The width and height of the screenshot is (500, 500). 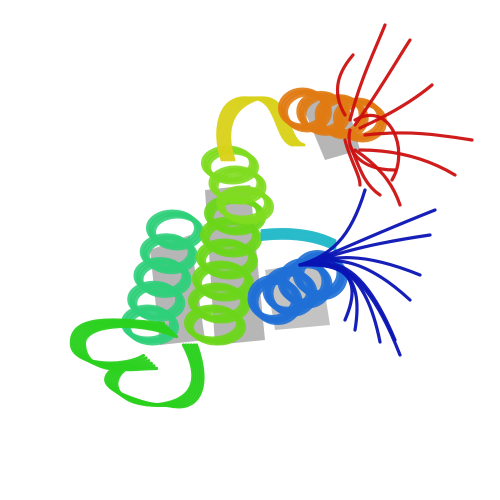 I want to click on helix-teal-left, so click(x=162, y=277).